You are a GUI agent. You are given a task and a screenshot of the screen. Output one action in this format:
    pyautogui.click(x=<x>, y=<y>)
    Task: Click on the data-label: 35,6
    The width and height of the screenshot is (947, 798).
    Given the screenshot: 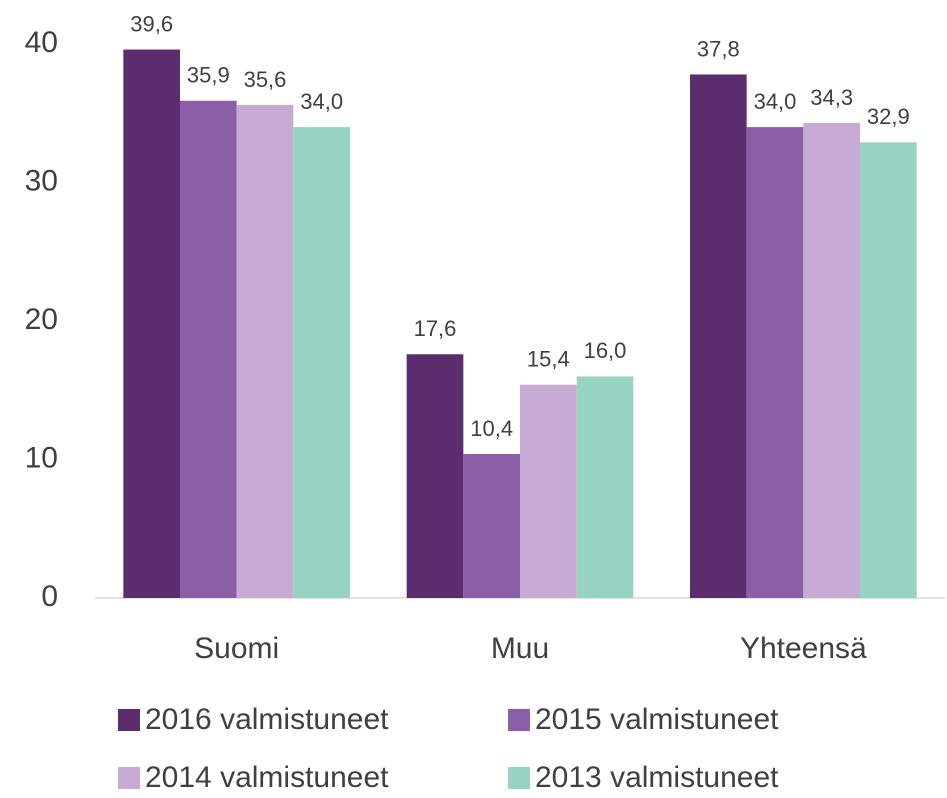 What is the action you would take?
    pyautogui.click(x=265, y=79)
    